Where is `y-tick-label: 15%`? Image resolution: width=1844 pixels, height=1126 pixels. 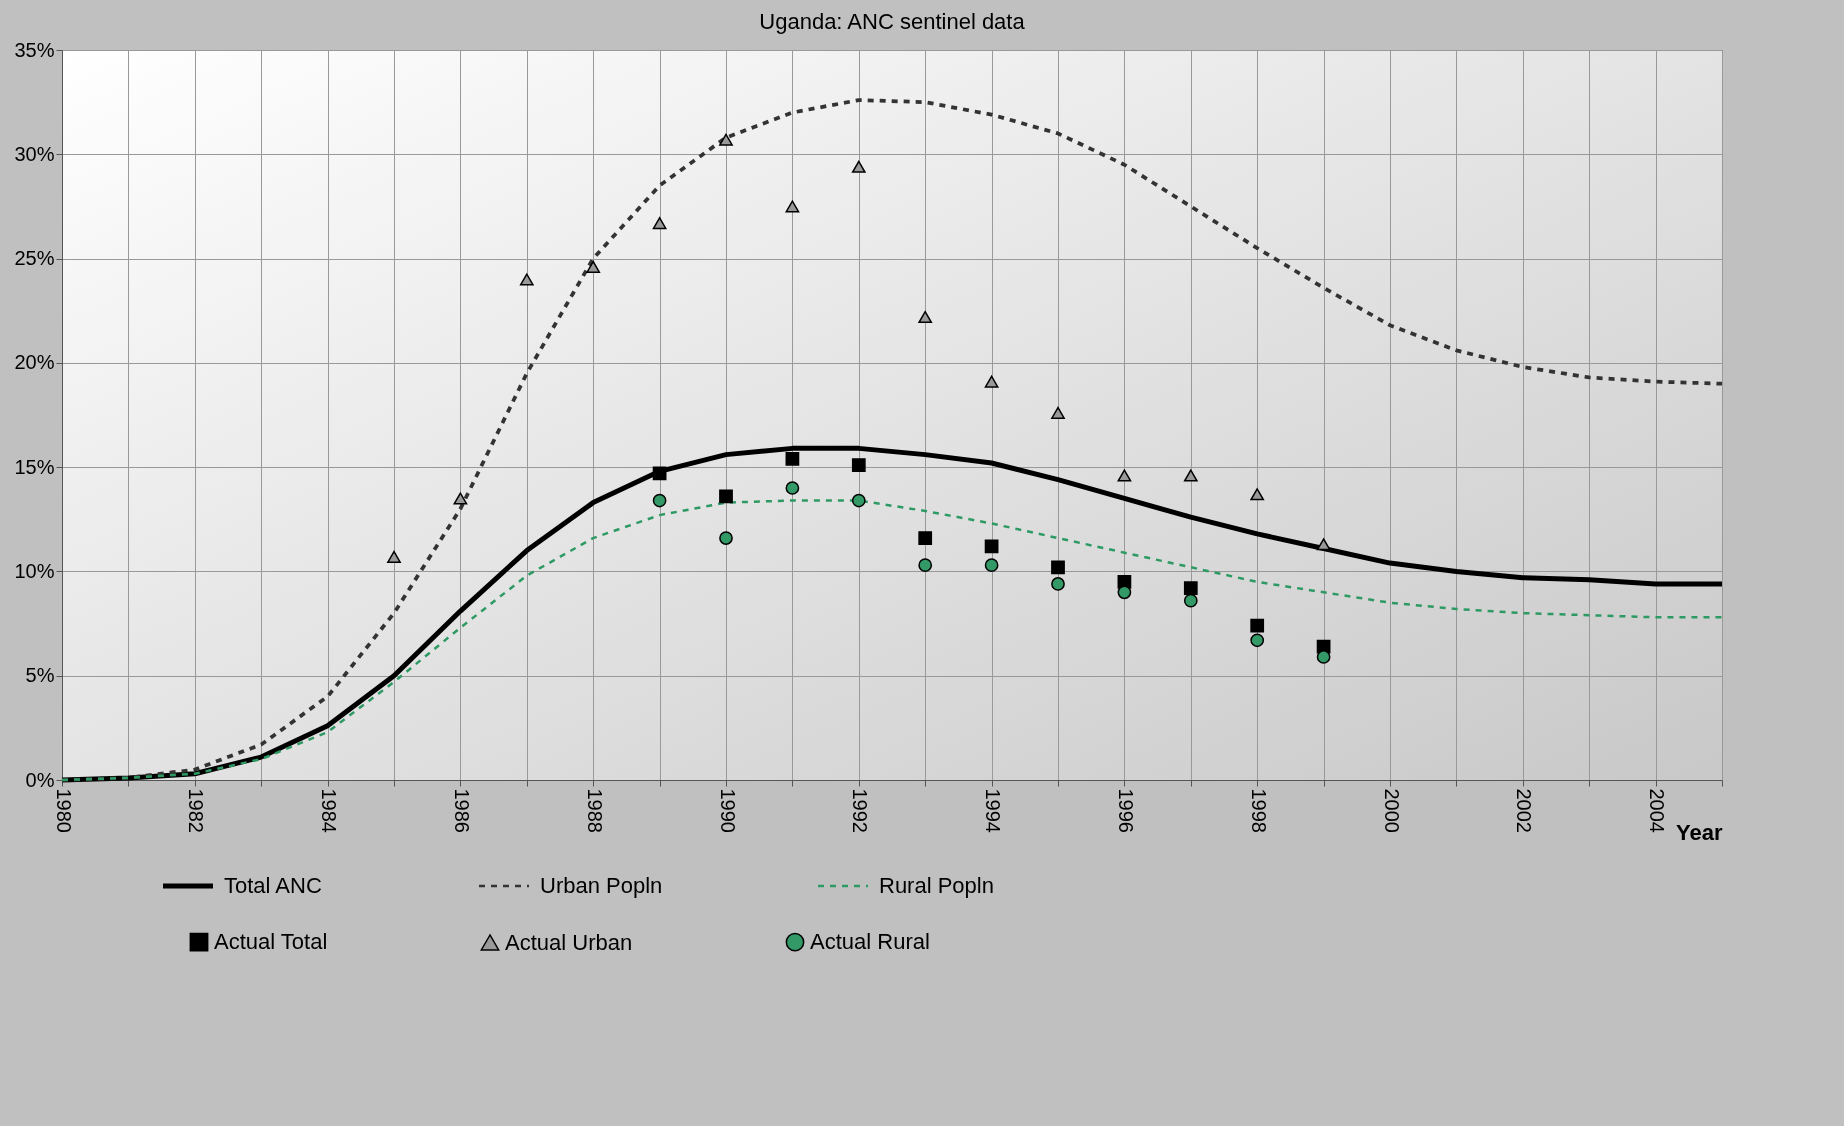
y-tick-label: 15% is located at coordinates (34, 466).